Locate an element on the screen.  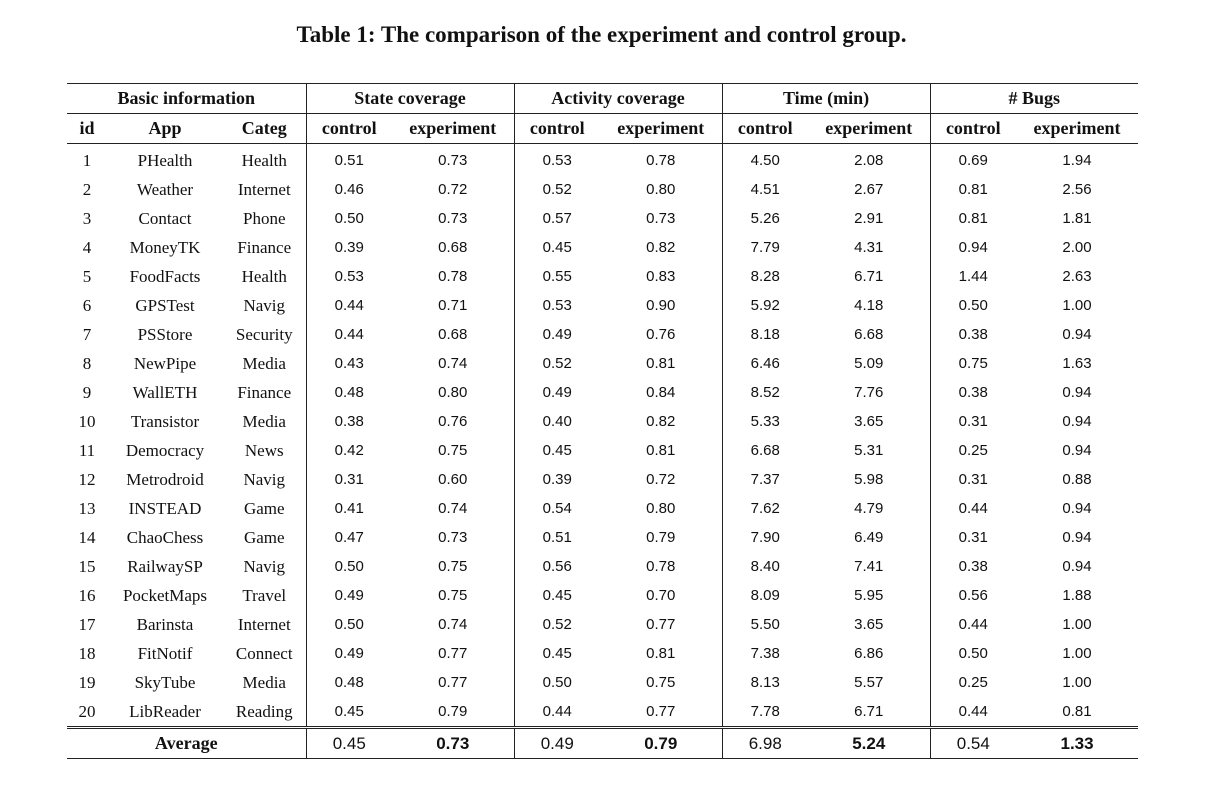
avg-state-control: 0.45 is located at coordinates (348, 743).